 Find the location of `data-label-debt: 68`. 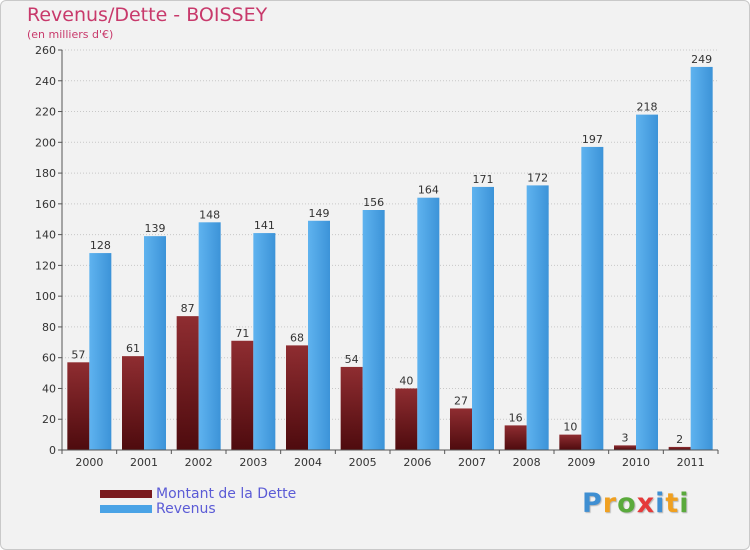

data-label-debt: 68 is located at coordinates (297, 337).